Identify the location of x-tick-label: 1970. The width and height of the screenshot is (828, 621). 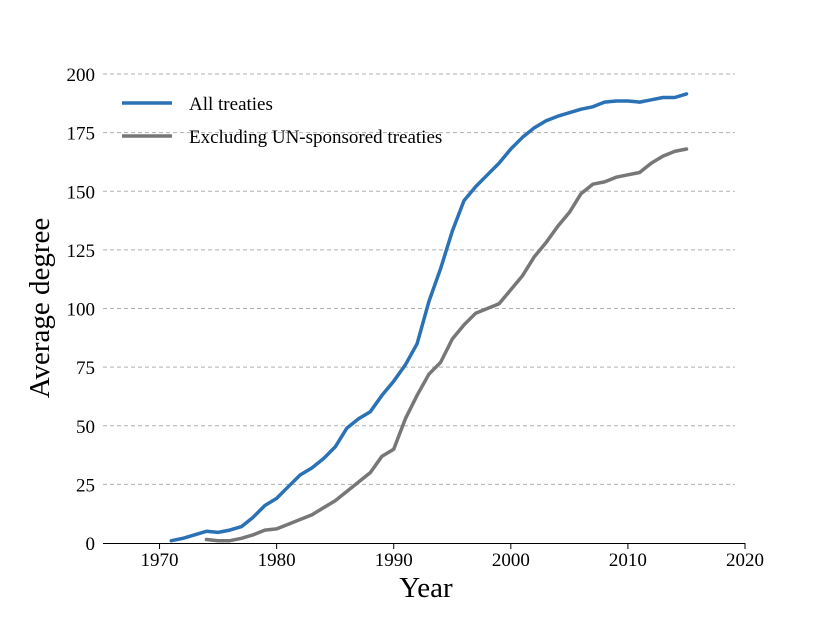
(160, 560).